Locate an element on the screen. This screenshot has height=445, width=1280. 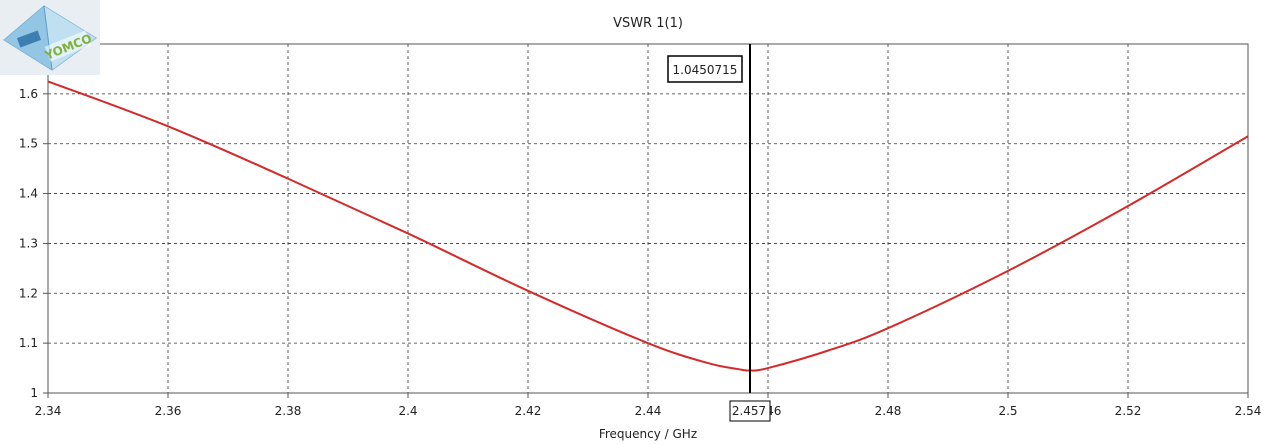
y-tick-label: 1.4 is located at coordinates (28, 194).